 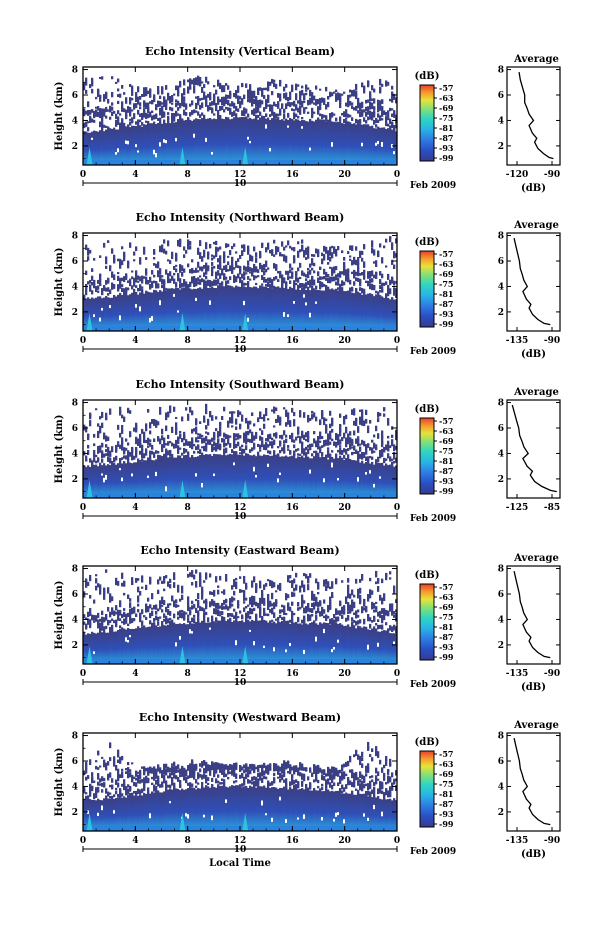 I want to click on x-tick-label: 0, so click(x=397, y=508).